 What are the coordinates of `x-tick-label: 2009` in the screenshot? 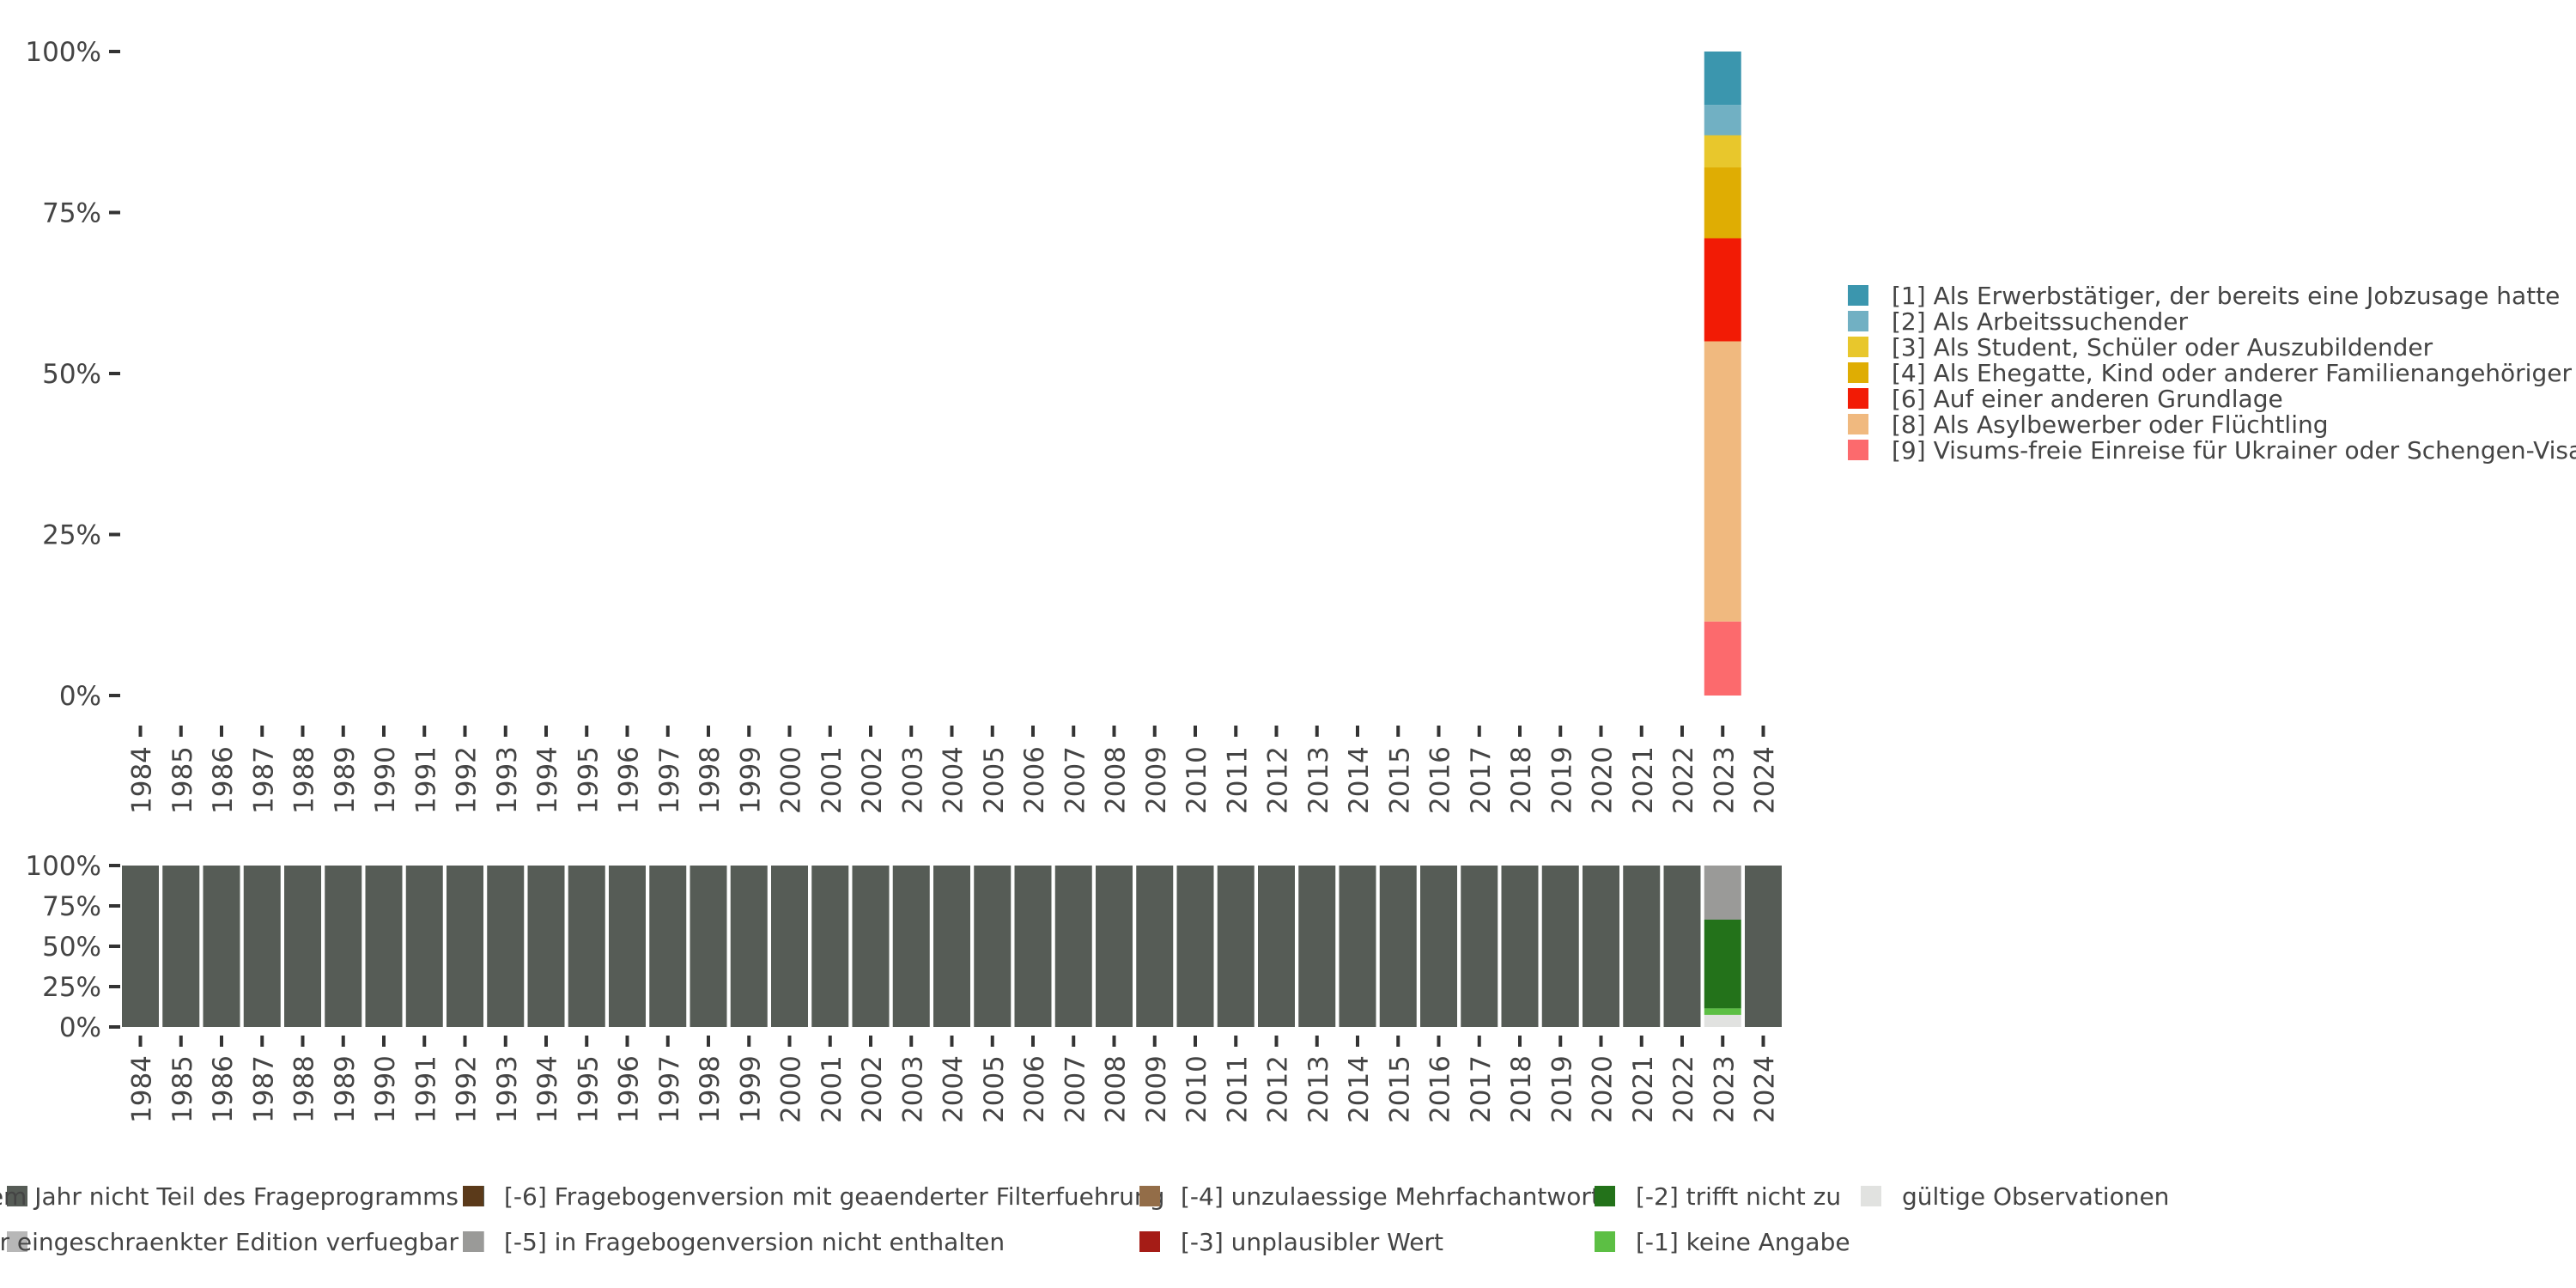 It's located at (1156, 780).